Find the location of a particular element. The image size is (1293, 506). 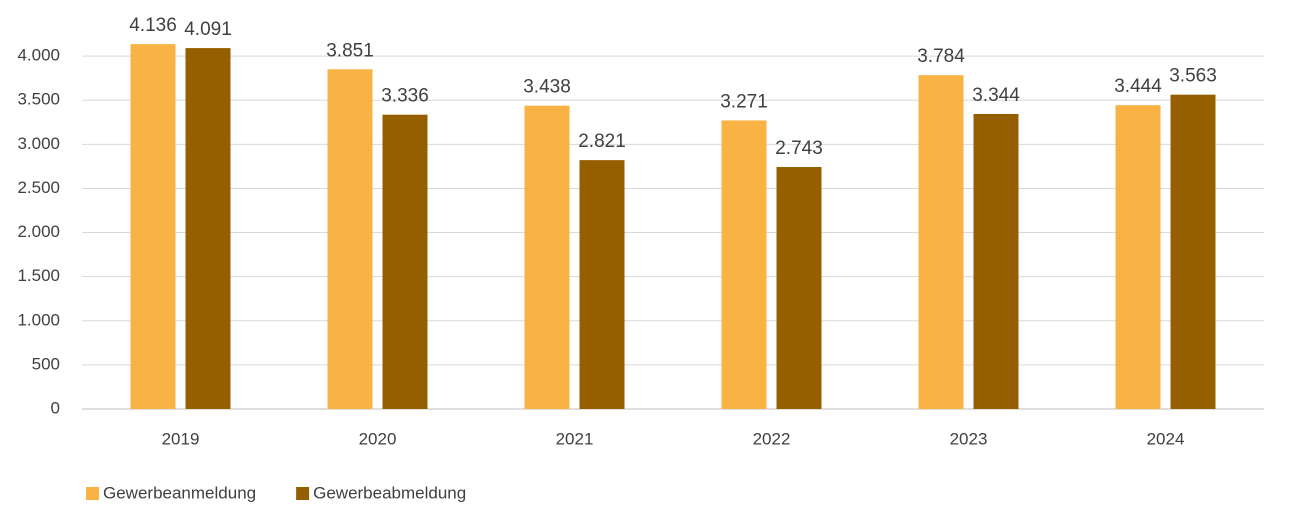

y-tick-label: 0 is located at coordinates (55, 407).